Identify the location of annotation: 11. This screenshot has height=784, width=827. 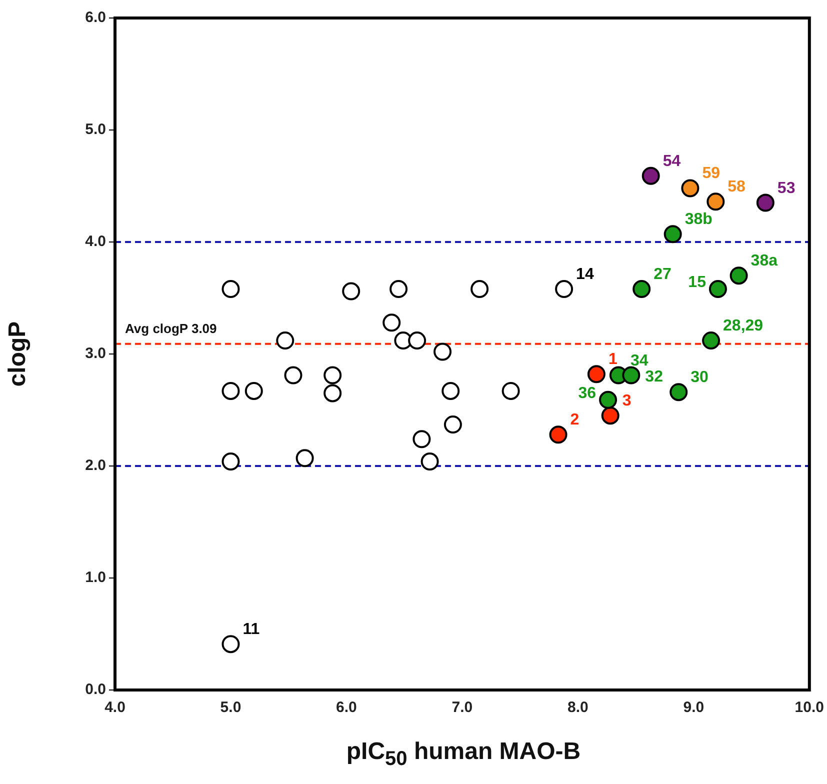
(251, 629).